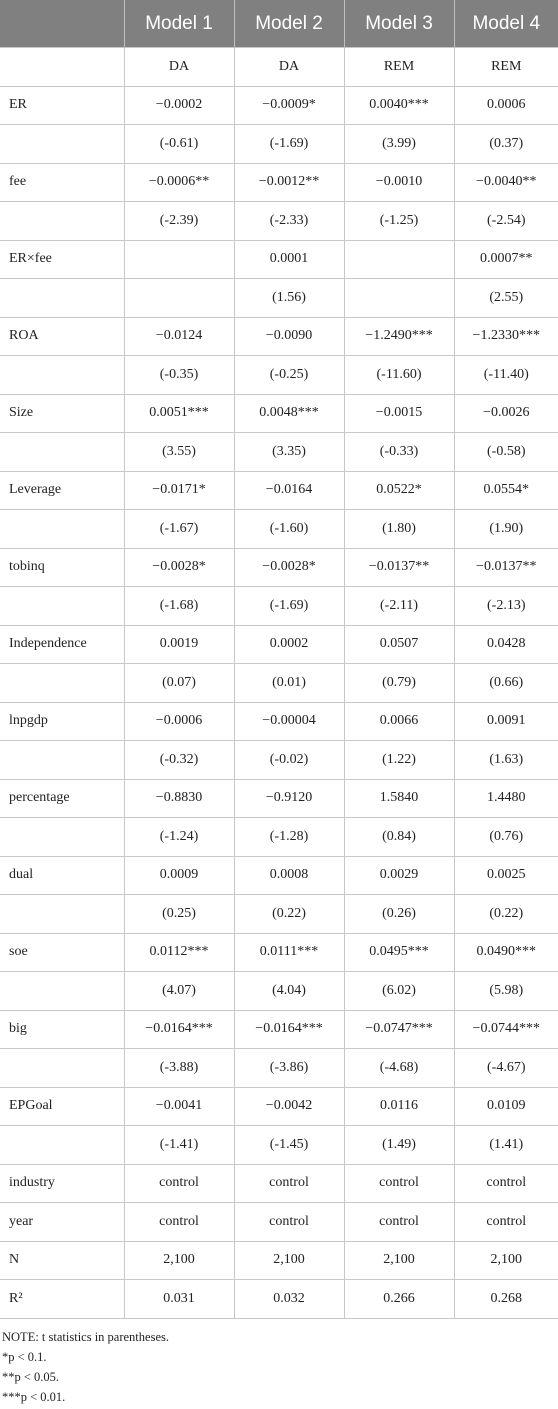 The width and height of the screenshot is (558, 1409). What do you see at coordinates (62, 1260) in the screenshot?
I see `row-label: N` at bounding box center [62, 1260].